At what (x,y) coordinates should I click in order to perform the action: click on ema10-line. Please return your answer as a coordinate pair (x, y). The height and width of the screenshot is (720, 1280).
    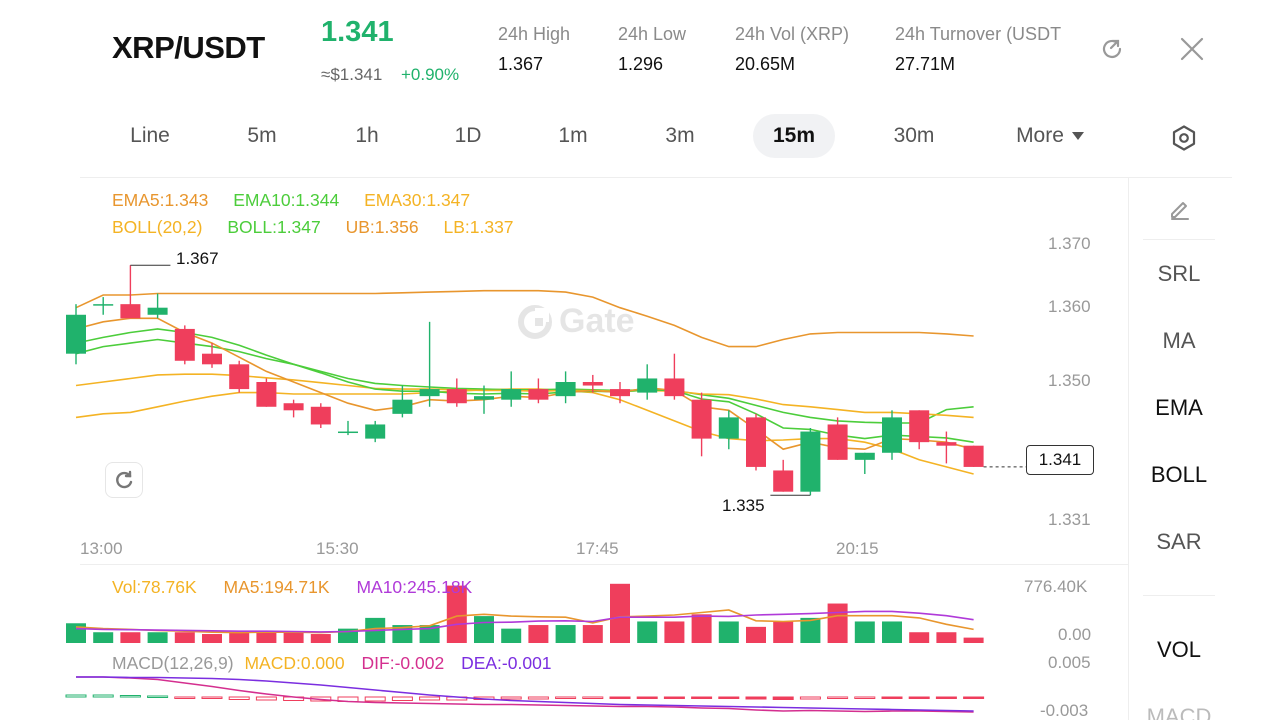
    Looking at the image, I should click on (524, 385).